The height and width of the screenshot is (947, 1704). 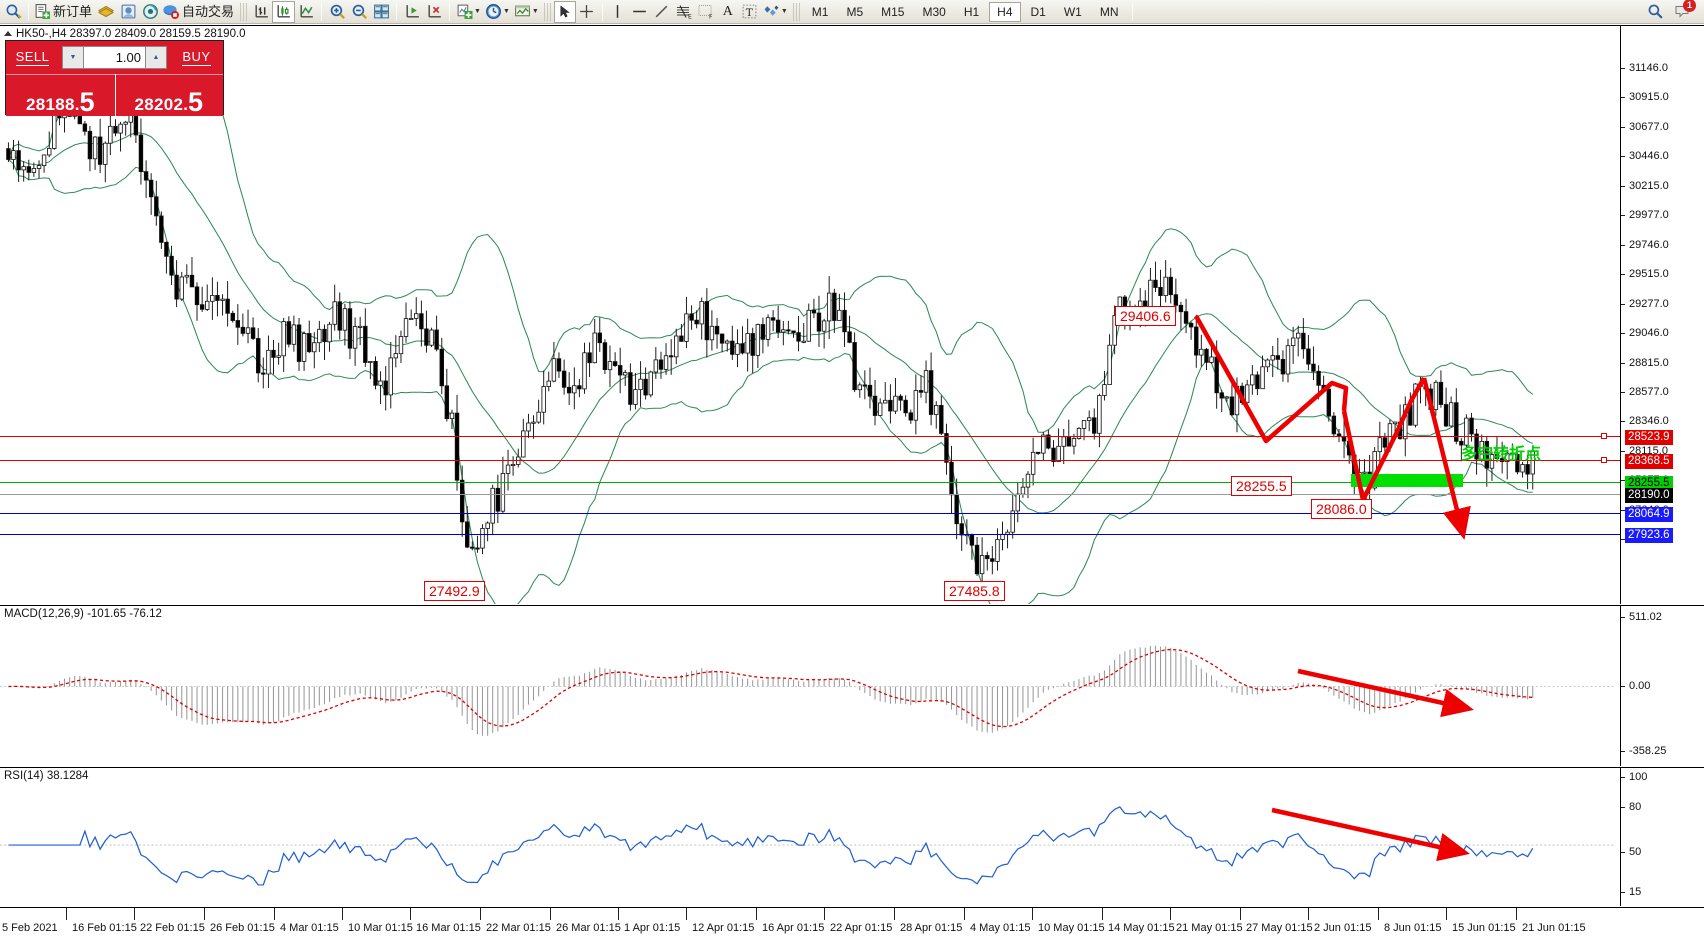 What do you see at coordinates (128, 12) in the screenshot?
I see `data-window-icon` at bounding box center [128, 12].